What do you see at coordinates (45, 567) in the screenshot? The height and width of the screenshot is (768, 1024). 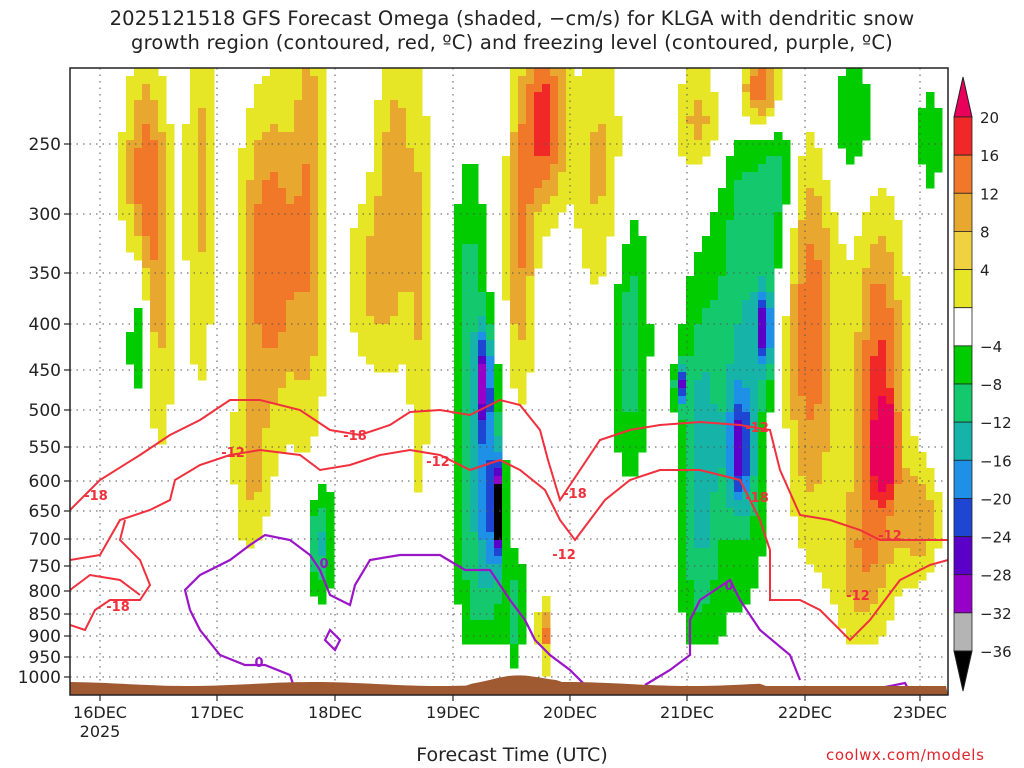 I see `y-tick-label: 750` at bounding box center [45, 567].